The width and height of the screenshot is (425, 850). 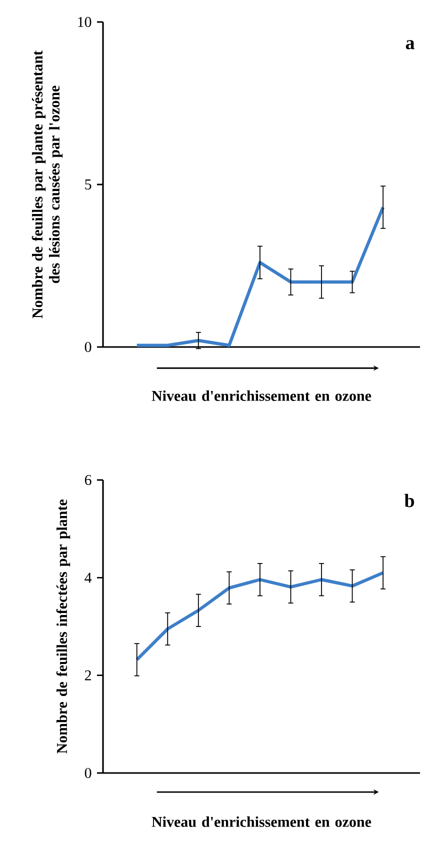 I want to click on y-tick-label: 6, so click(x=88, y=480).